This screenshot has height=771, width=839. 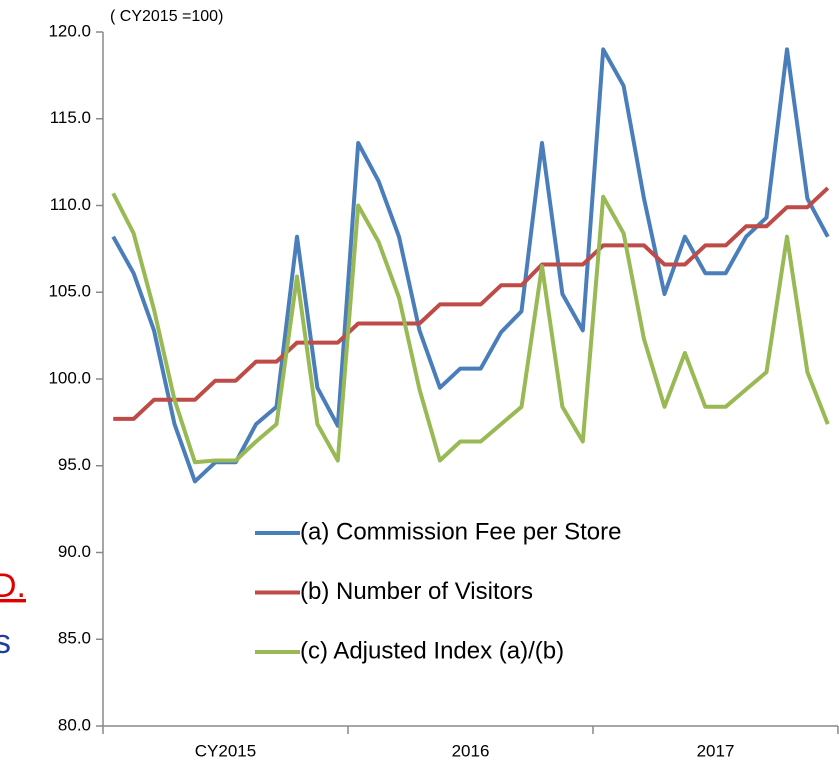 What do you see at coordinates (69, 291) in the screenshot?
I see `y-tick-label: 105.0` at bounding box center [69, 291].